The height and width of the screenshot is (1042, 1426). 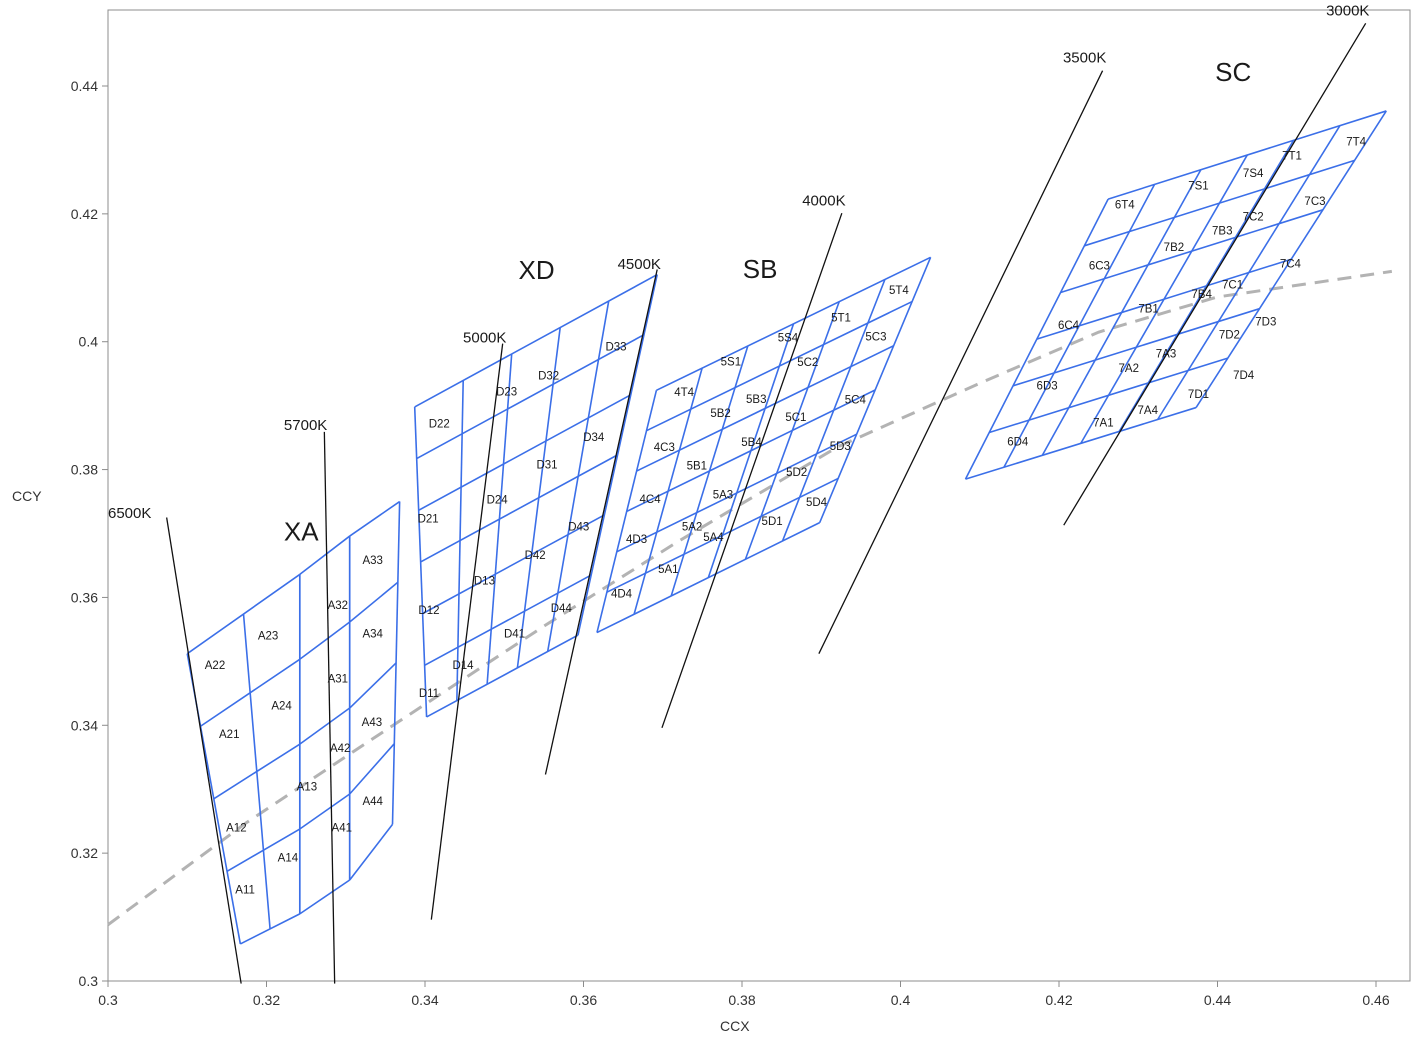 What do you see at coordinates (901, 1000) in the screenshot?
I see `x-tick-label: 0.4` at bounding box center [901, 1000].